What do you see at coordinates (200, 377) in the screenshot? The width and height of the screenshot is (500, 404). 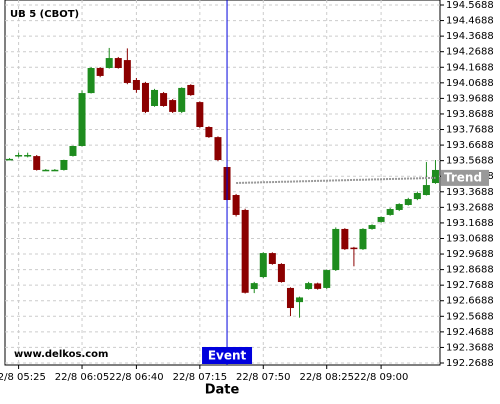 I see `x-tick-label: 22/8 07:15` at bounding box center [200, 377].